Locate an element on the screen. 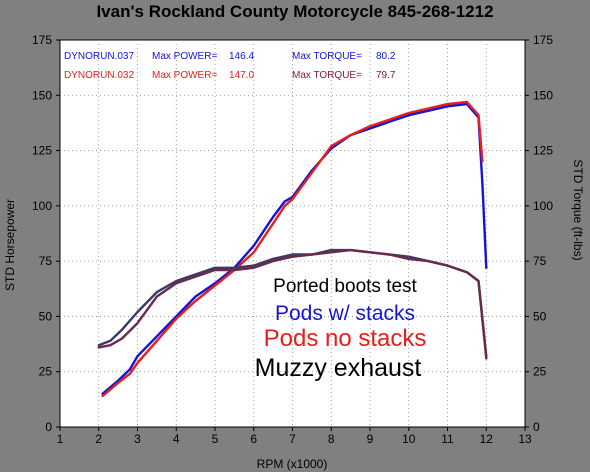 Image resolution: width=590 pixels, height=472 pixels. x-tick-label: 8 is located at coordinates (331, 439).